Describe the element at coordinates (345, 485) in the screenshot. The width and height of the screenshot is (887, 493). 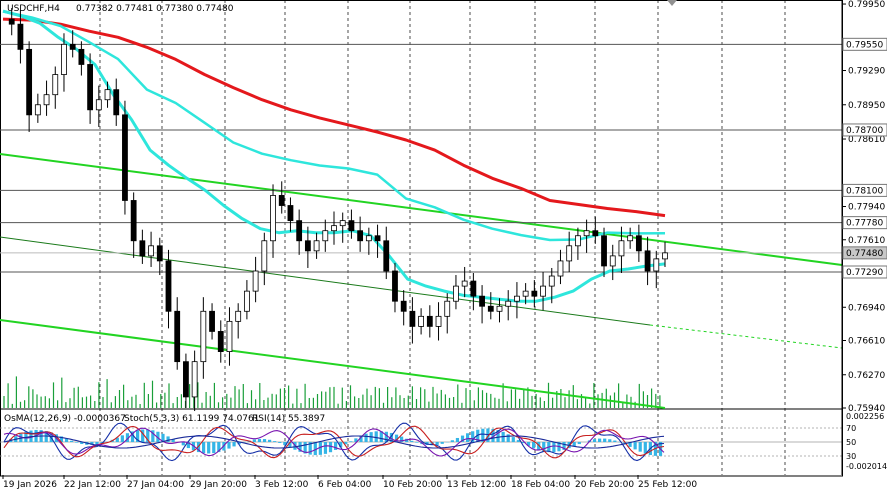
I see `time-tick-label: 6 Feb 04:00` at that location.